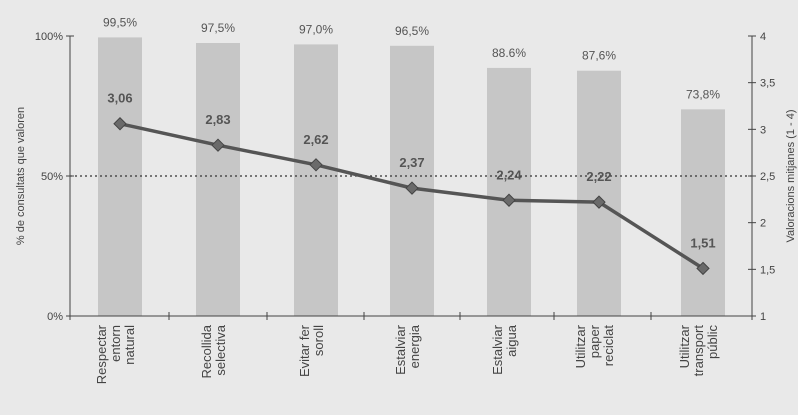  What do you see at coordinates (55, 317) in the screenshot?
I see `y-left-tick-label-0: 0%` at bounding box center [55, 317].